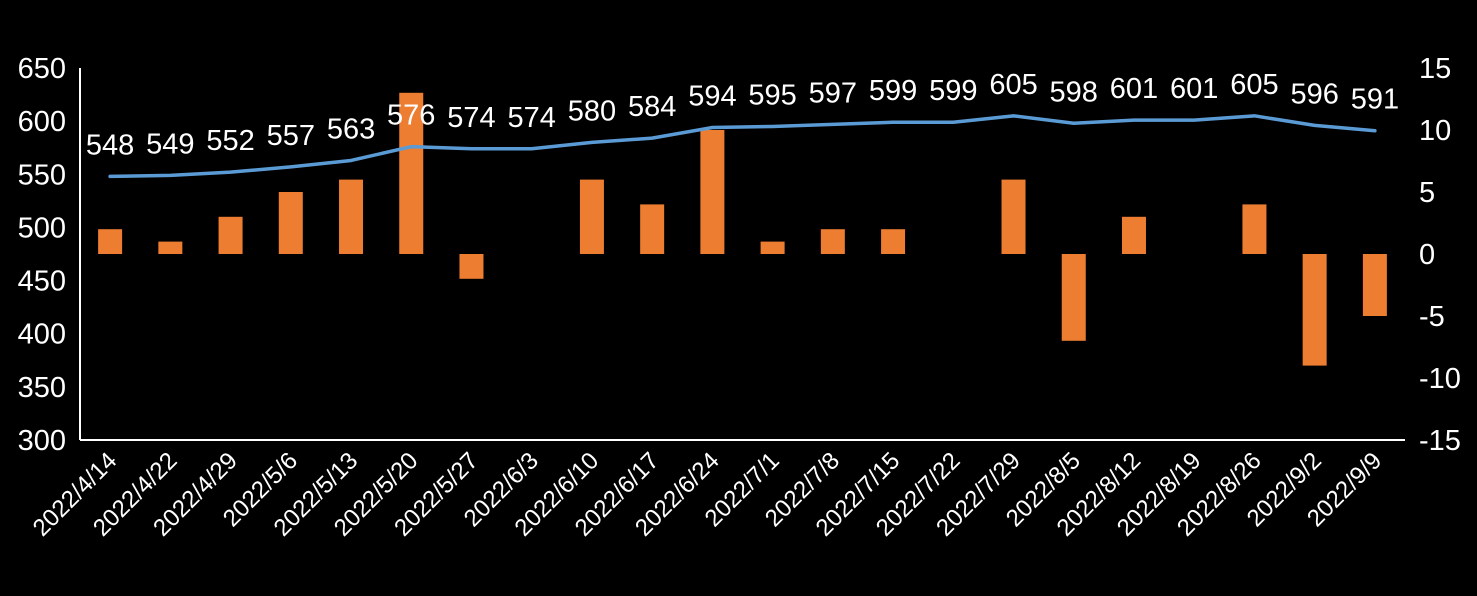 Image resolution: width=1477 pixels, height=596 pixels. I want to click on data-label: 591, so click(1375, 100).